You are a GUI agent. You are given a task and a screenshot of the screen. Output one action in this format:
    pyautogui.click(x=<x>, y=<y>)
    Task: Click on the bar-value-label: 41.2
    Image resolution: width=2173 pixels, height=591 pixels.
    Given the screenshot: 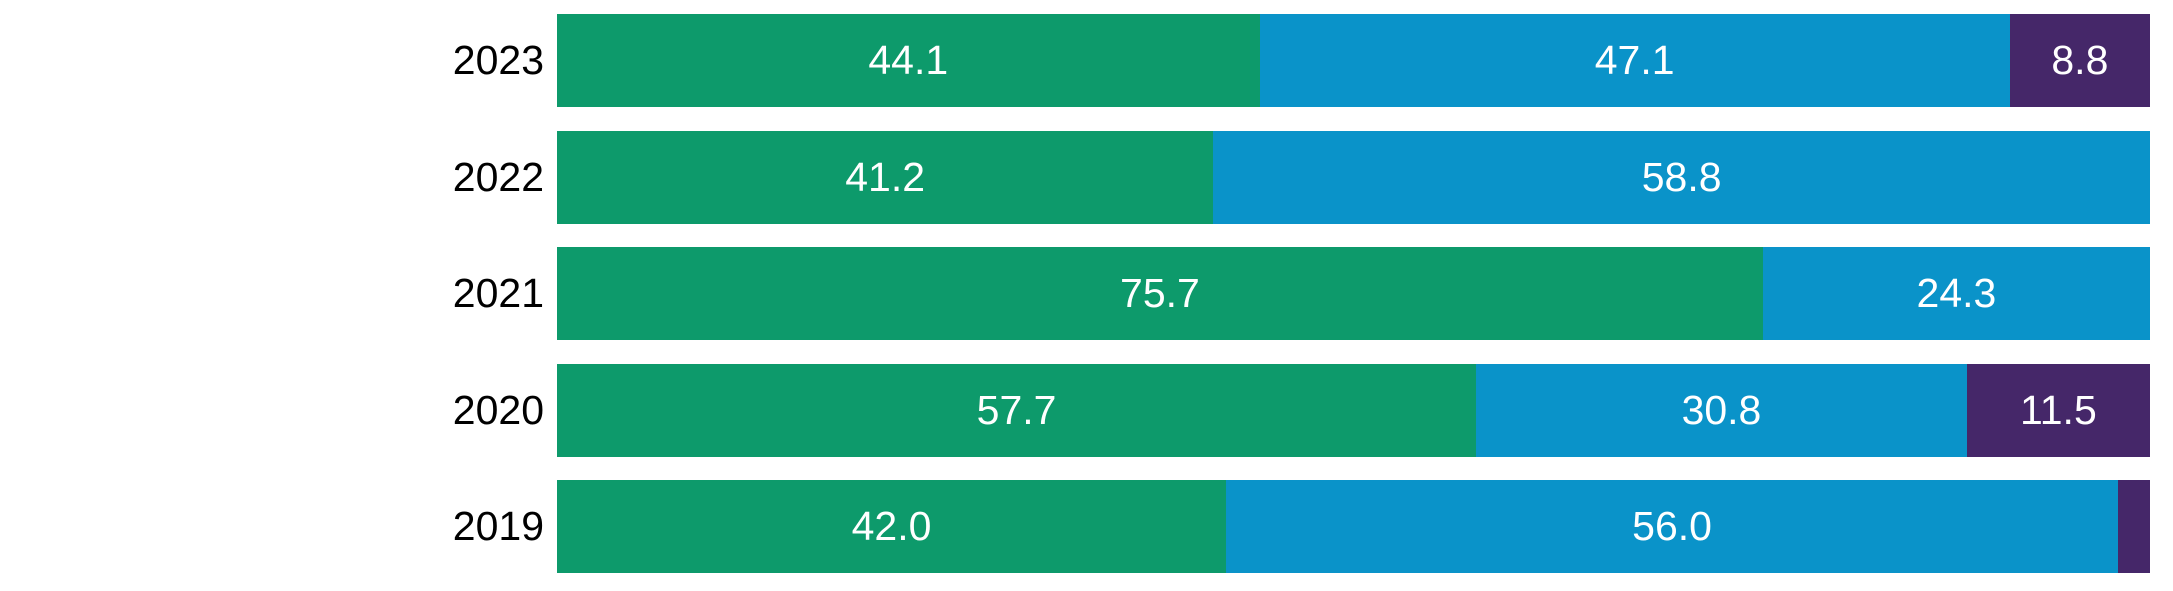 What is the action you would take?
    pyautogui.click(x=885, y=176)
    